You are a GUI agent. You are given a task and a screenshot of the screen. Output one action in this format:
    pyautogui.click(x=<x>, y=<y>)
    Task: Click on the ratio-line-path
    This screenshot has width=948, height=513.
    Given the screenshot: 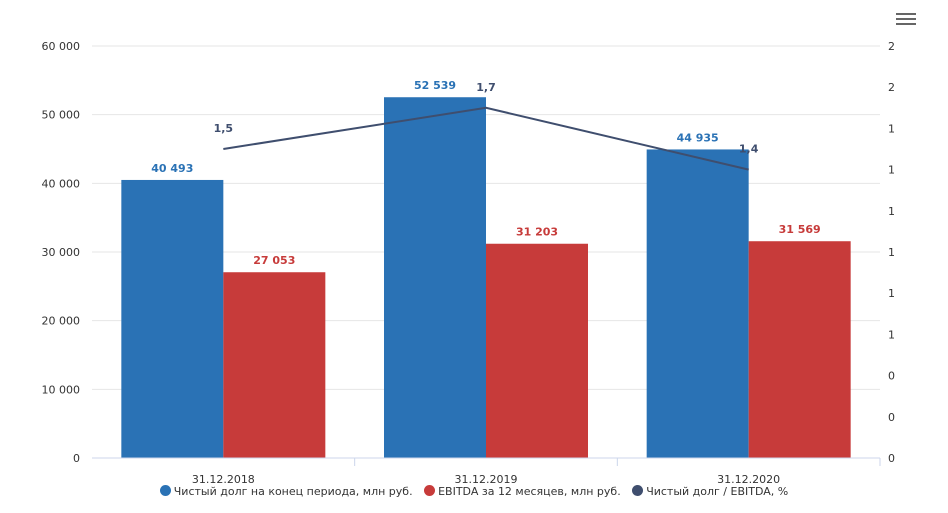 What is the action you would take?
    pyautogui.click(x=486, y=138)
    